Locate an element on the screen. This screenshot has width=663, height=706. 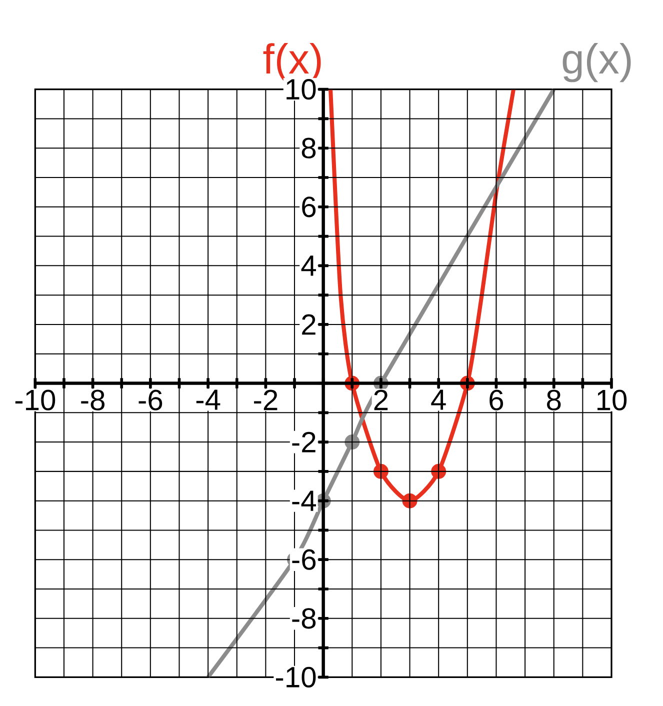
y-tick-label: 4 is located at coordinates (308, 266).